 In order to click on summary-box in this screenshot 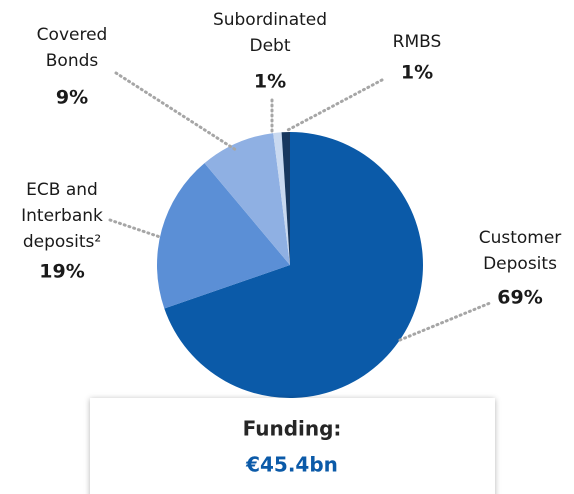, I will do `click(292, 446)`.